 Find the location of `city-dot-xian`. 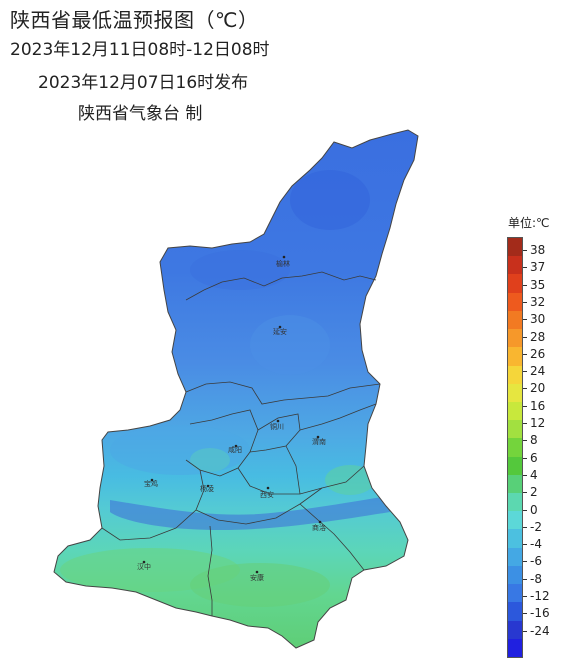

city-dot-xian is located at coordinates (268, 488).